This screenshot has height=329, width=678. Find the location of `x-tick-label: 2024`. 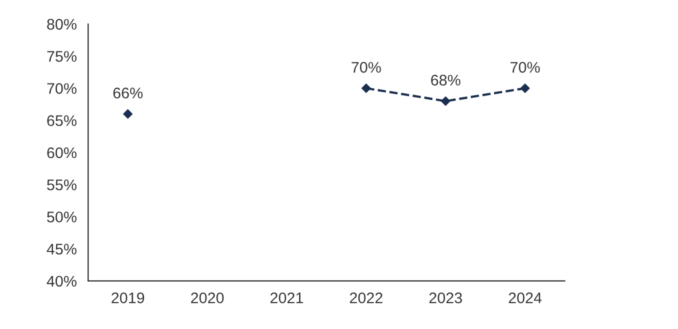

x-tick-label: 2024 is located at coordinates (525, 298).